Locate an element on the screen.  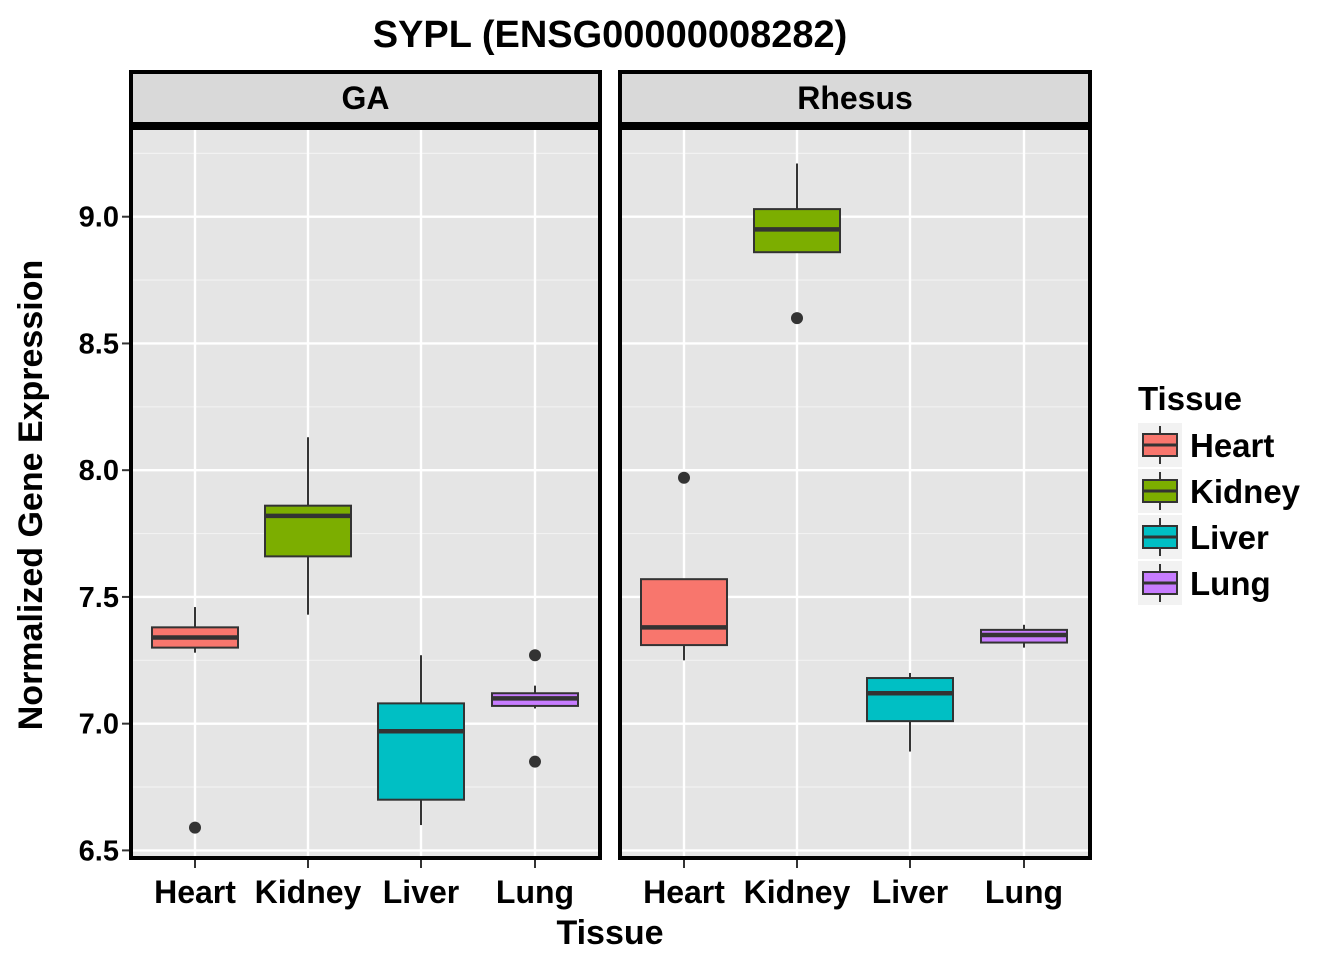
legend-label: Lung is located at coordinates (1230, 583).